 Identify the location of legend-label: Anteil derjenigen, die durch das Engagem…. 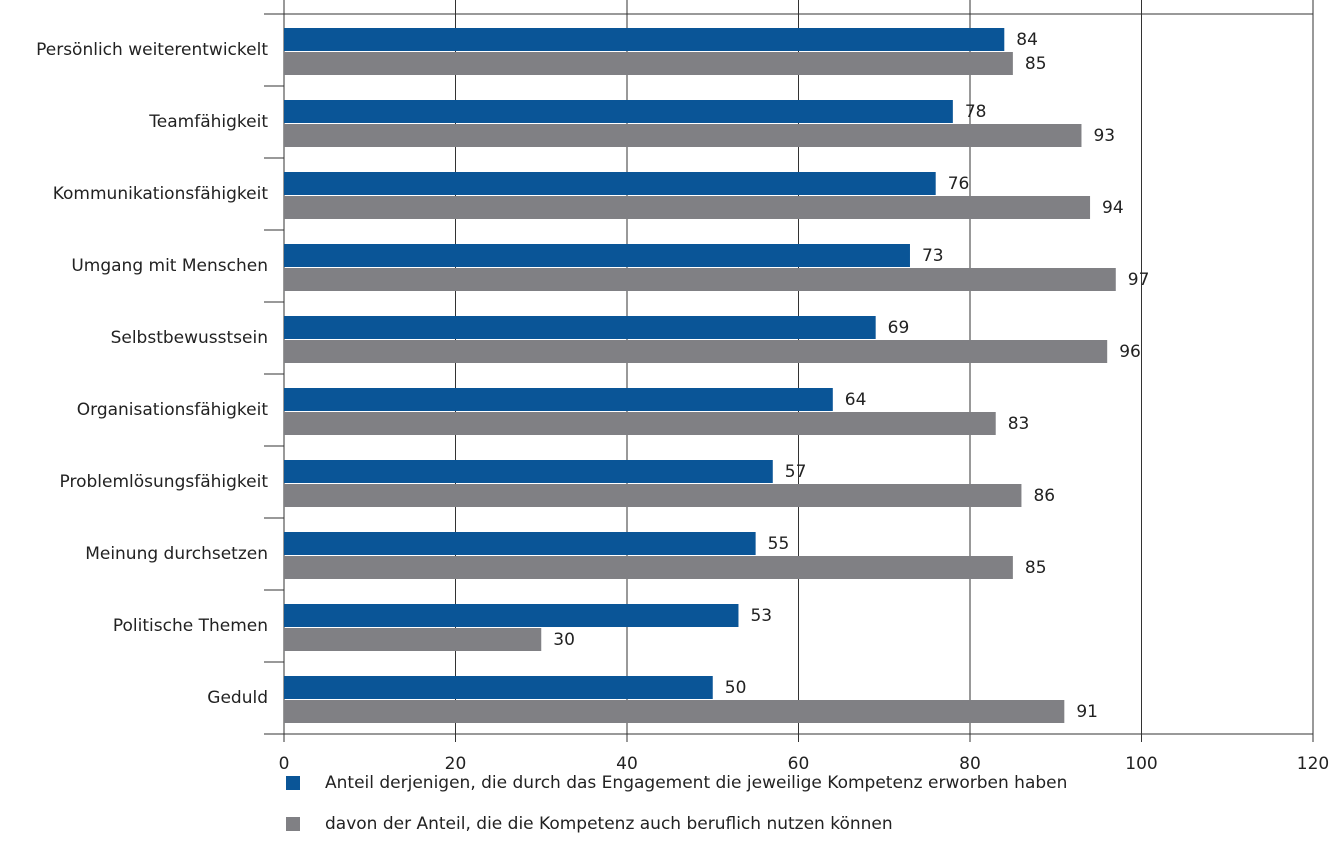
(696, 783).